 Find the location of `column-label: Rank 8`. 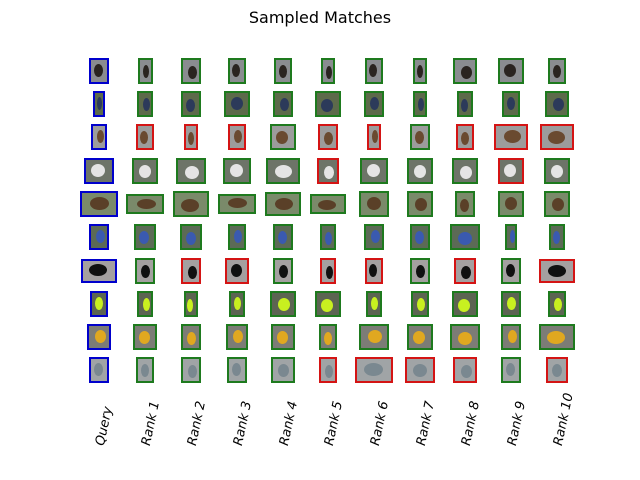

column-label: Rank 8 is located at coordinates (468, 418).